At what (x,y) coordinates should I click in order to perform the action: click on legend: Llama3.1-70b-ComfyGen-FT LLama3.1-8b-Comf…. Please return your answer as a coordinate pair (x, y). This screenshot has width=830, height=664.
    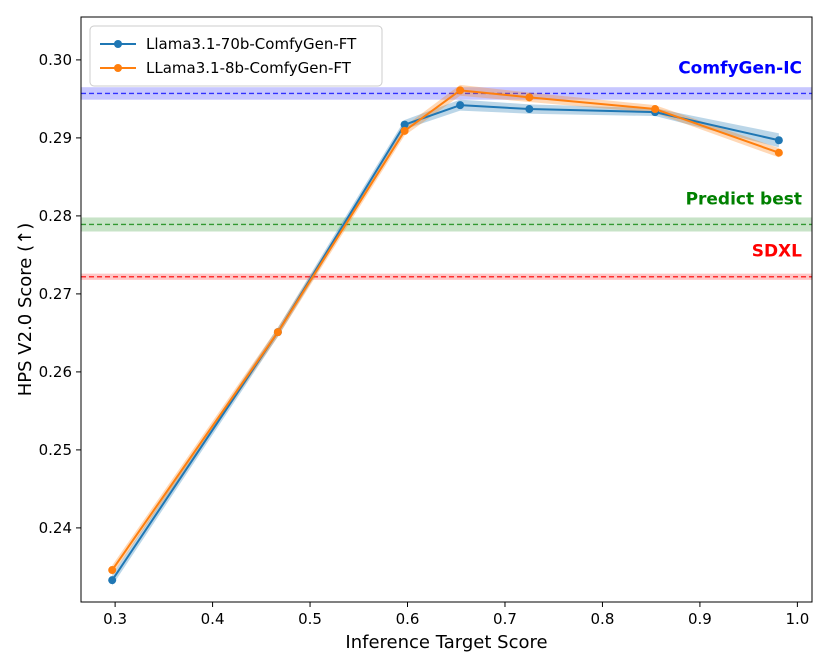
    Looking at the image, I should click on (236, 56).